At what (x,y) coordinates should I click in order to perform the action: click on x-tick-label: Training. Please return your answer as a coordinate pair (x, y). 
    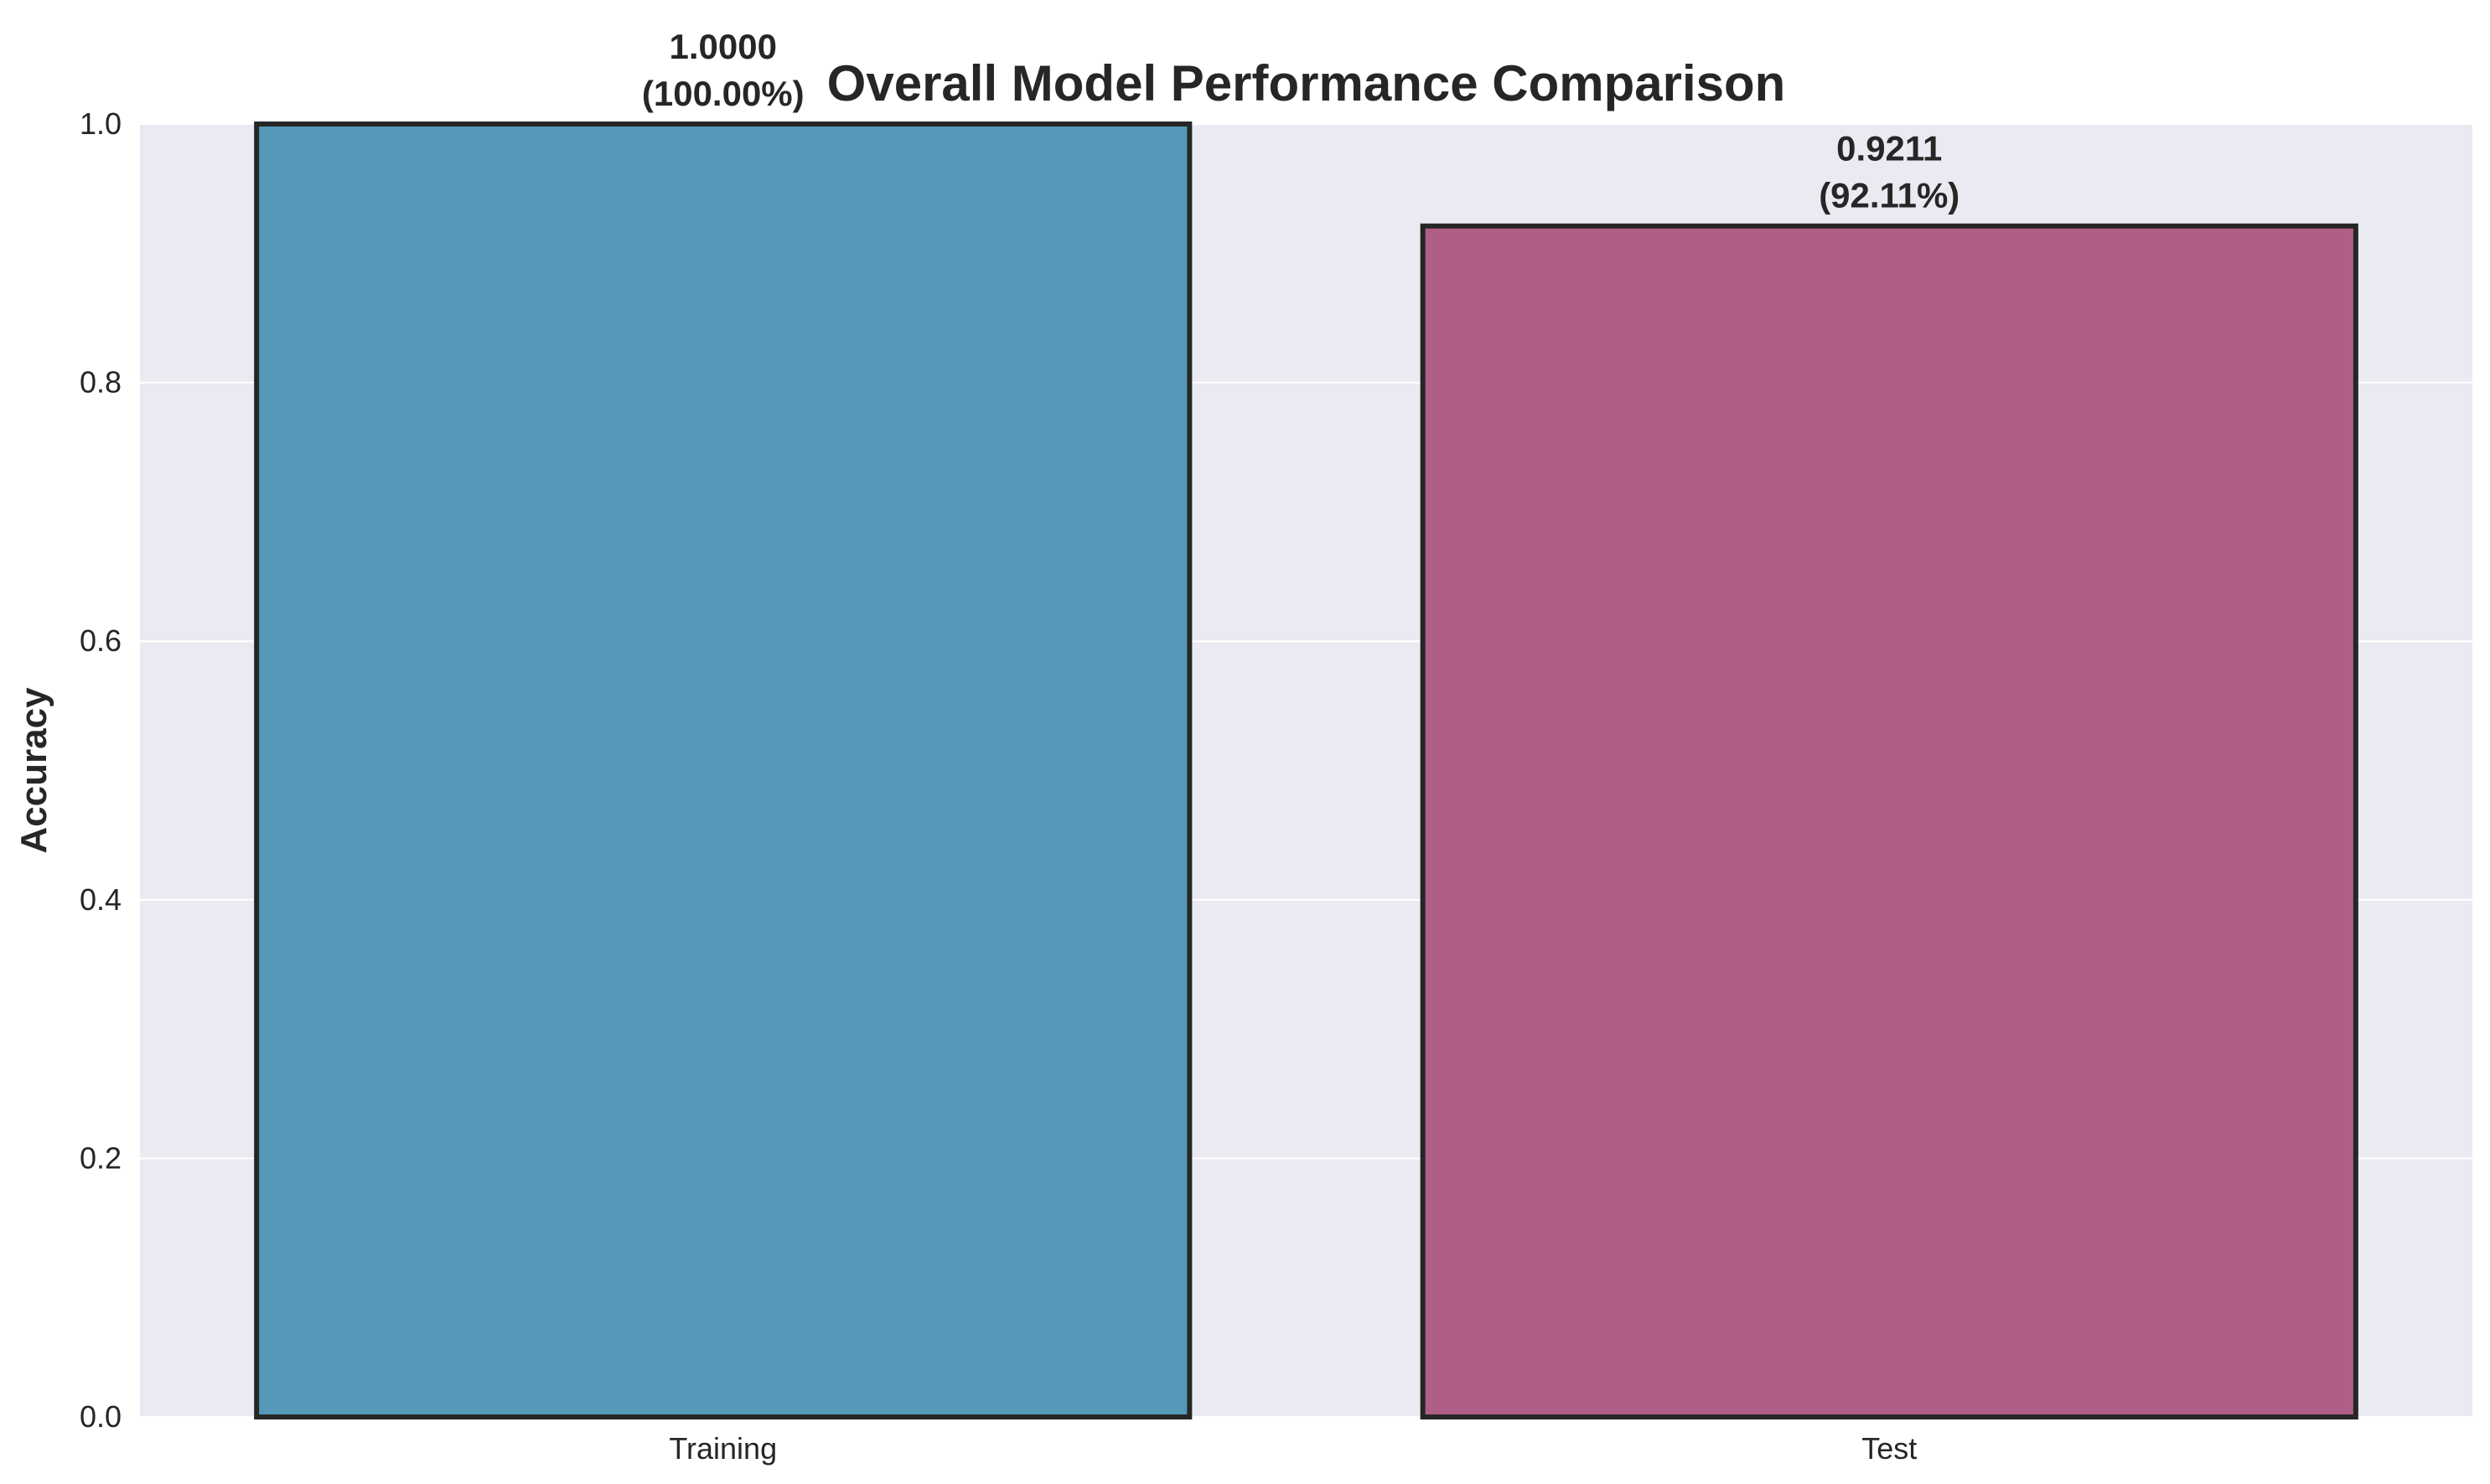
    Looking at the image, I should click on (723, 1449).